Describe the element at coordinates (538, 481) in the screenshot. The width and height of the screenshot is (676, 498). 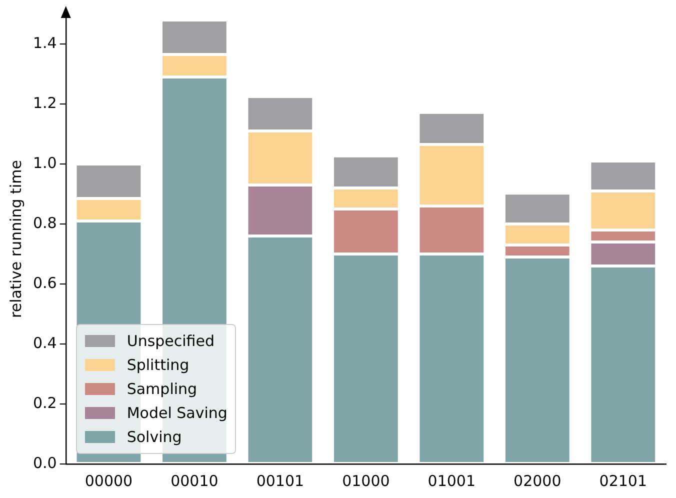
I see `x-tick-label: 02000` at that location.